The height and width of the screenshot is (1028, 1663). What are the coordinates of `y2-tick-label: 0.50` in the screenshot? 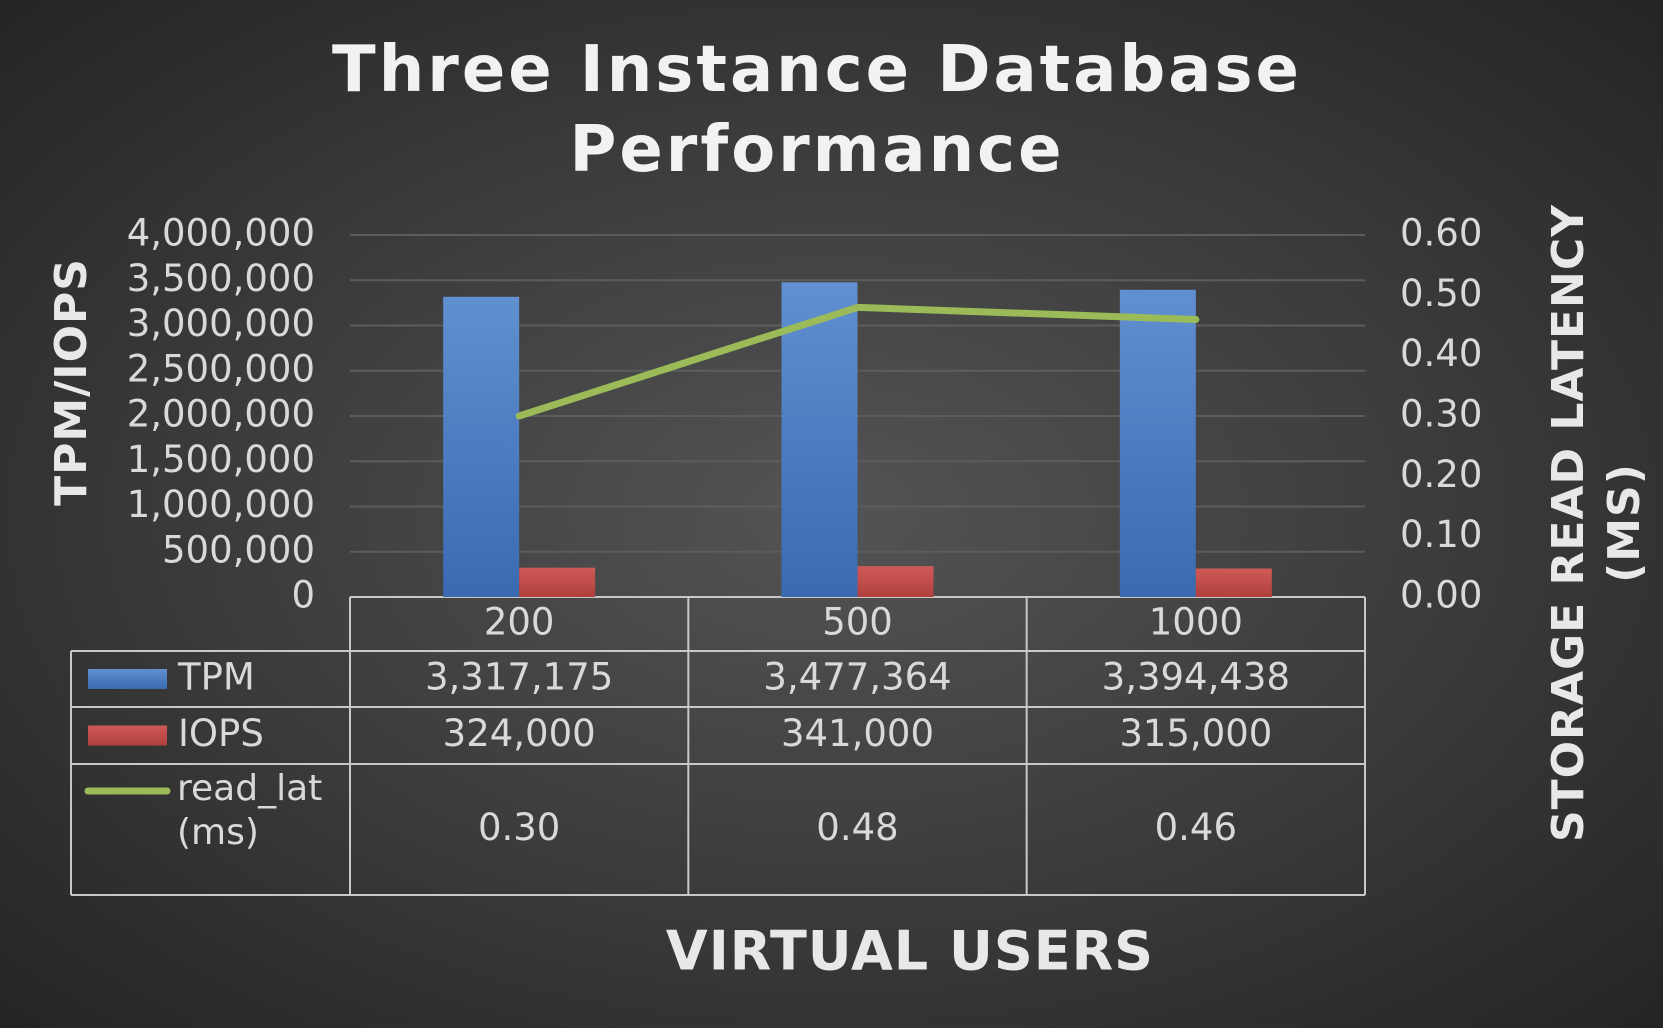 It's located at (1441, 293).